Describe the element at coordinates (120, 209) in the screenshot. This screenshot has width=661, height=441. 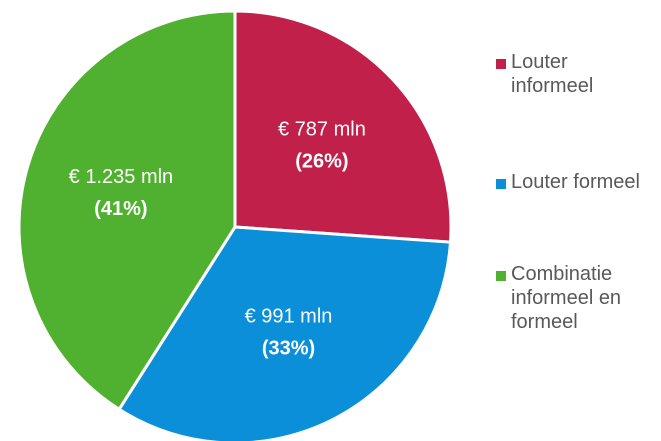
I see `percentage-label: (41%)` at that location.